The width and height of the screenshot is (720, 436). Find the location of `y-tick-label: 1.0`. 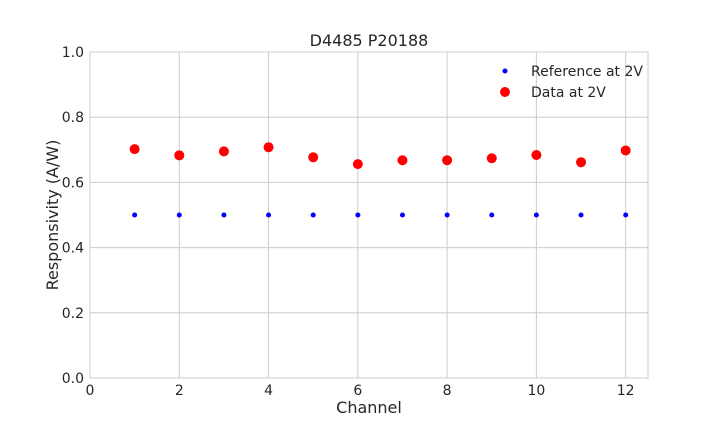

y-tick-label: 1.0 is located at coordinates (73, 53).